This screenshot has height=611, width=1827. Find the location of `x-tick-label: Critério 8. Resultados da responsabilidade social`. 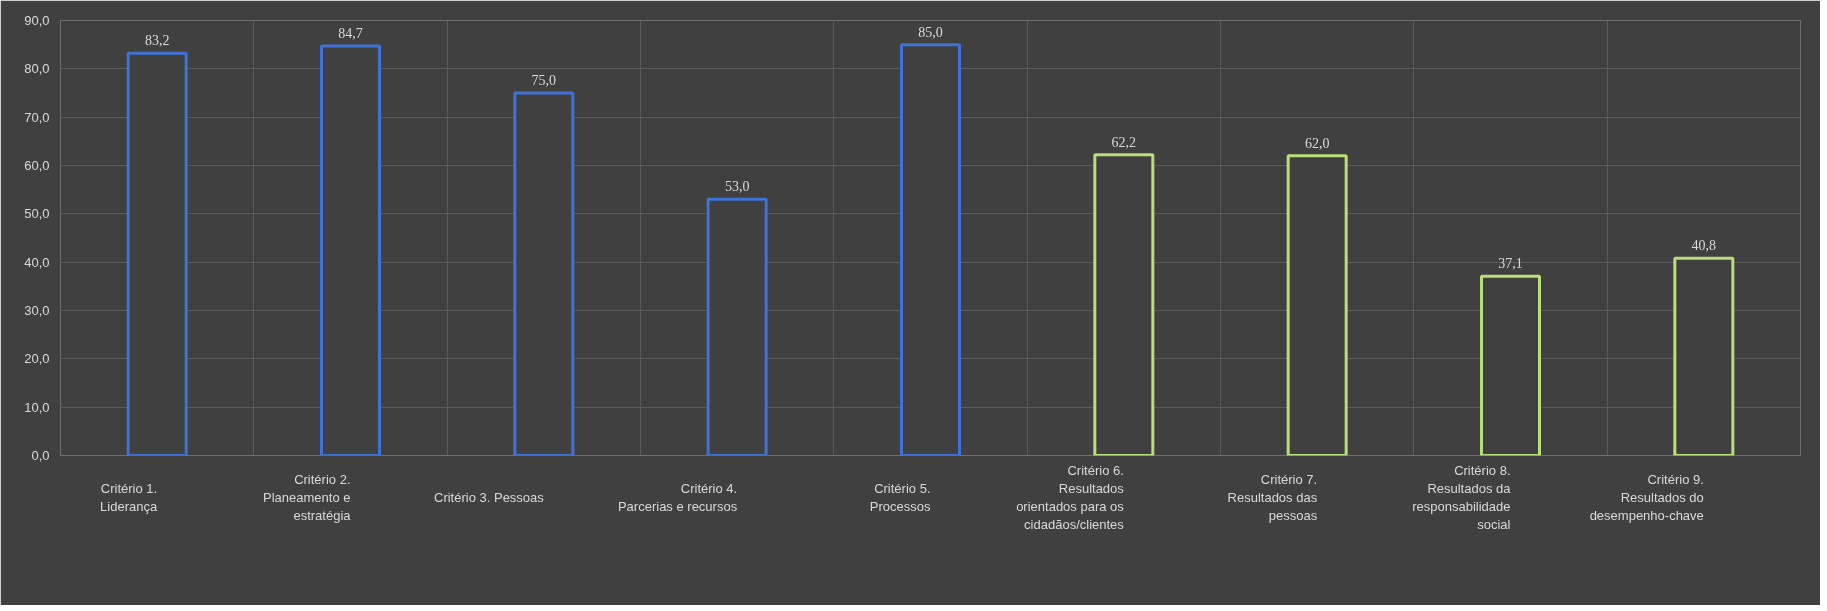

x-tick-label: Critério 8. Resultados da responsabilidade social is located at coordinates (1462, 497).